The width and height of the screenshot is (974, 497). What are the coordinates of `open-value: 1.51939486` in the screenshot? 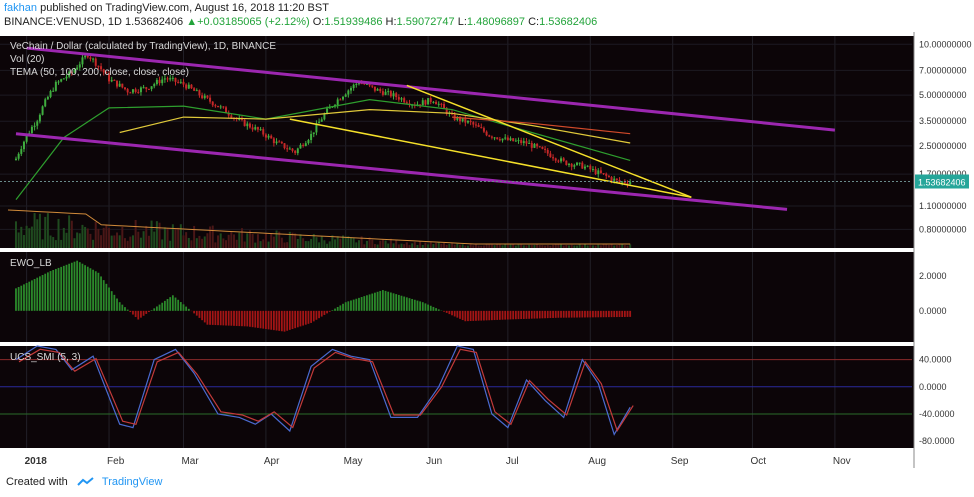 It's located at (353, 22).